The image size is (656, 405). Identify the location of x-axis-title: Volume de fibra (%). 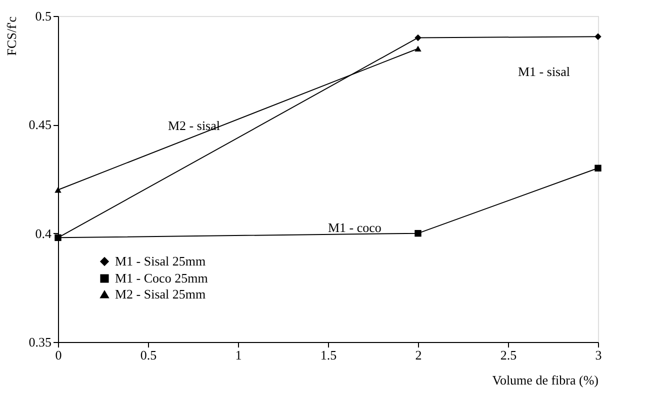
(545, 380).